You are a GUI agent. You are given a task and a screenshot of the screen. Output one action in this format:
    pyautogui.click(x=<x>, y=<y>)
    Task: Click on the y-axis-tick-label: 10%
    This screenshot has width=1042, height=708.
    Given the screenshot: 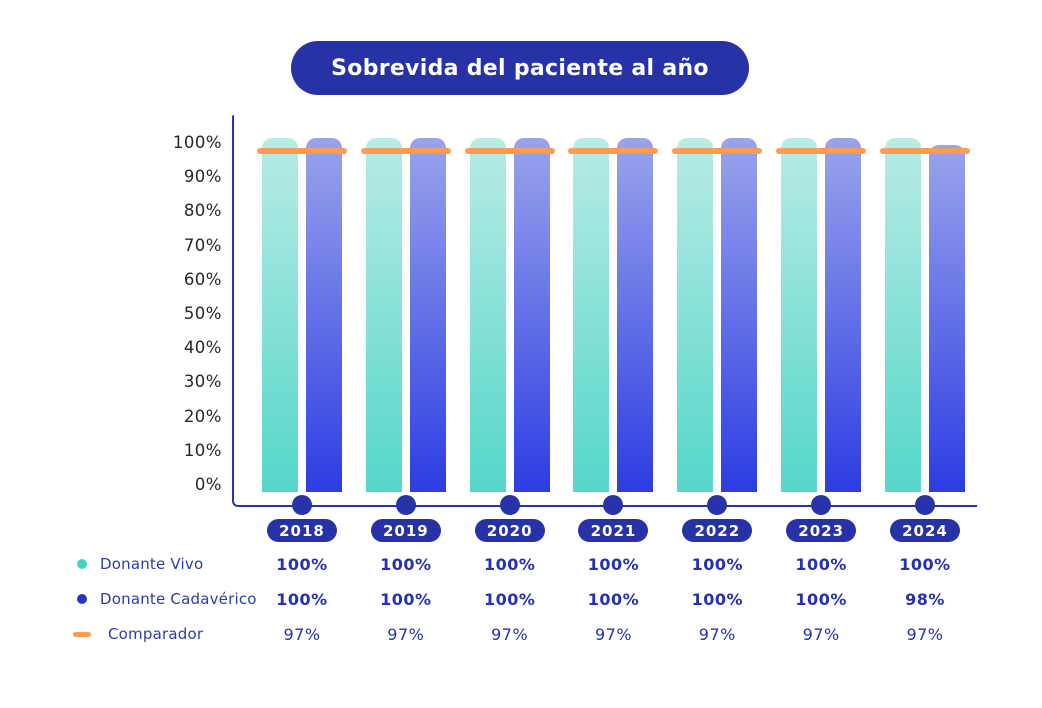 What is the action you would take?
    pyautogui.click(x=202, y=450)
    